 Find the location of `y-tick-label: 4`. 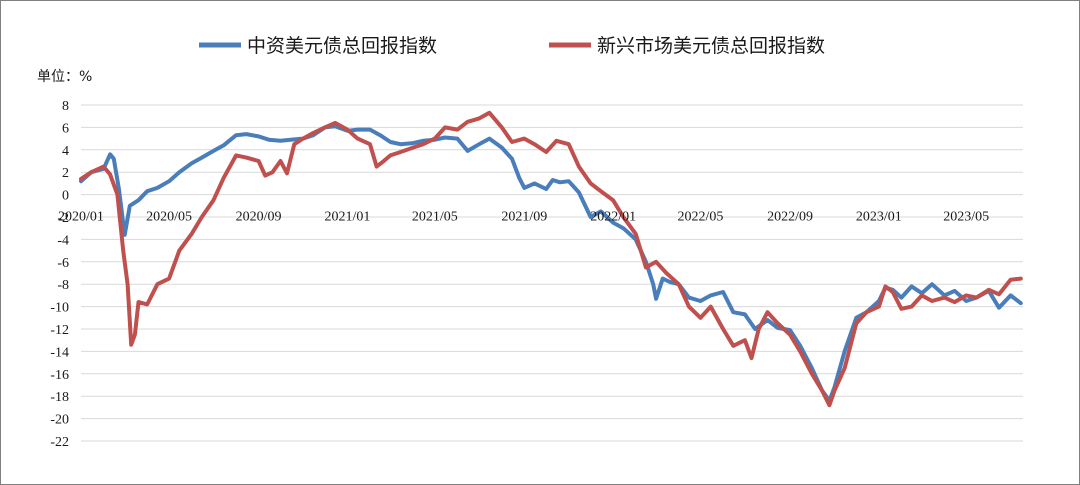

y-tick-label: 4 is located at coordinates (65, 151).